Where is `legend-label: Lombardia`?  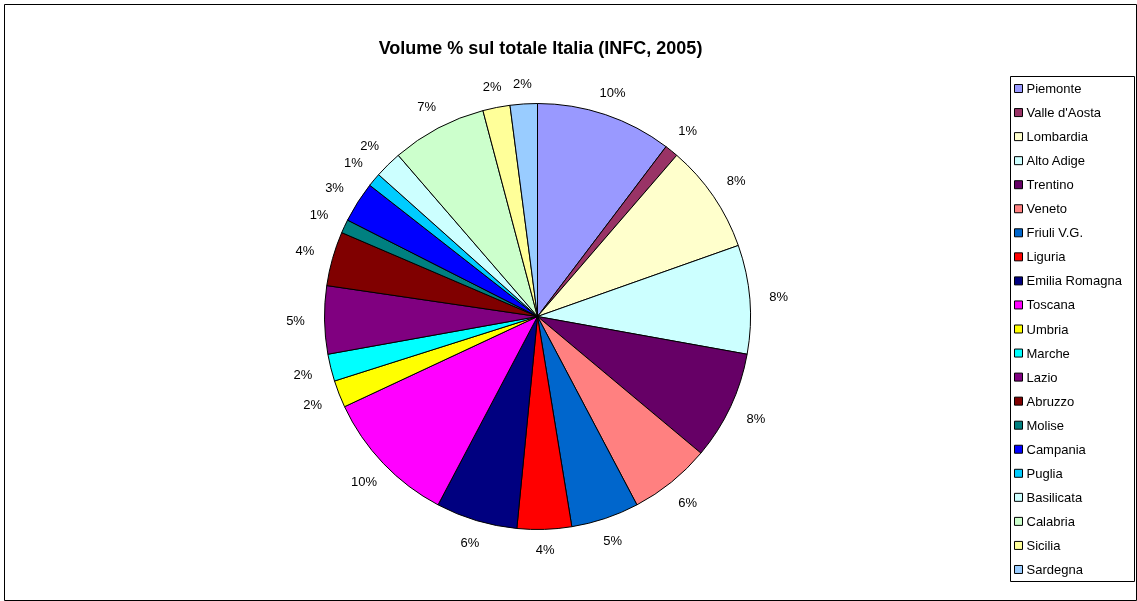 legend-label: Lombardia is located at coordinates (1057, 137).